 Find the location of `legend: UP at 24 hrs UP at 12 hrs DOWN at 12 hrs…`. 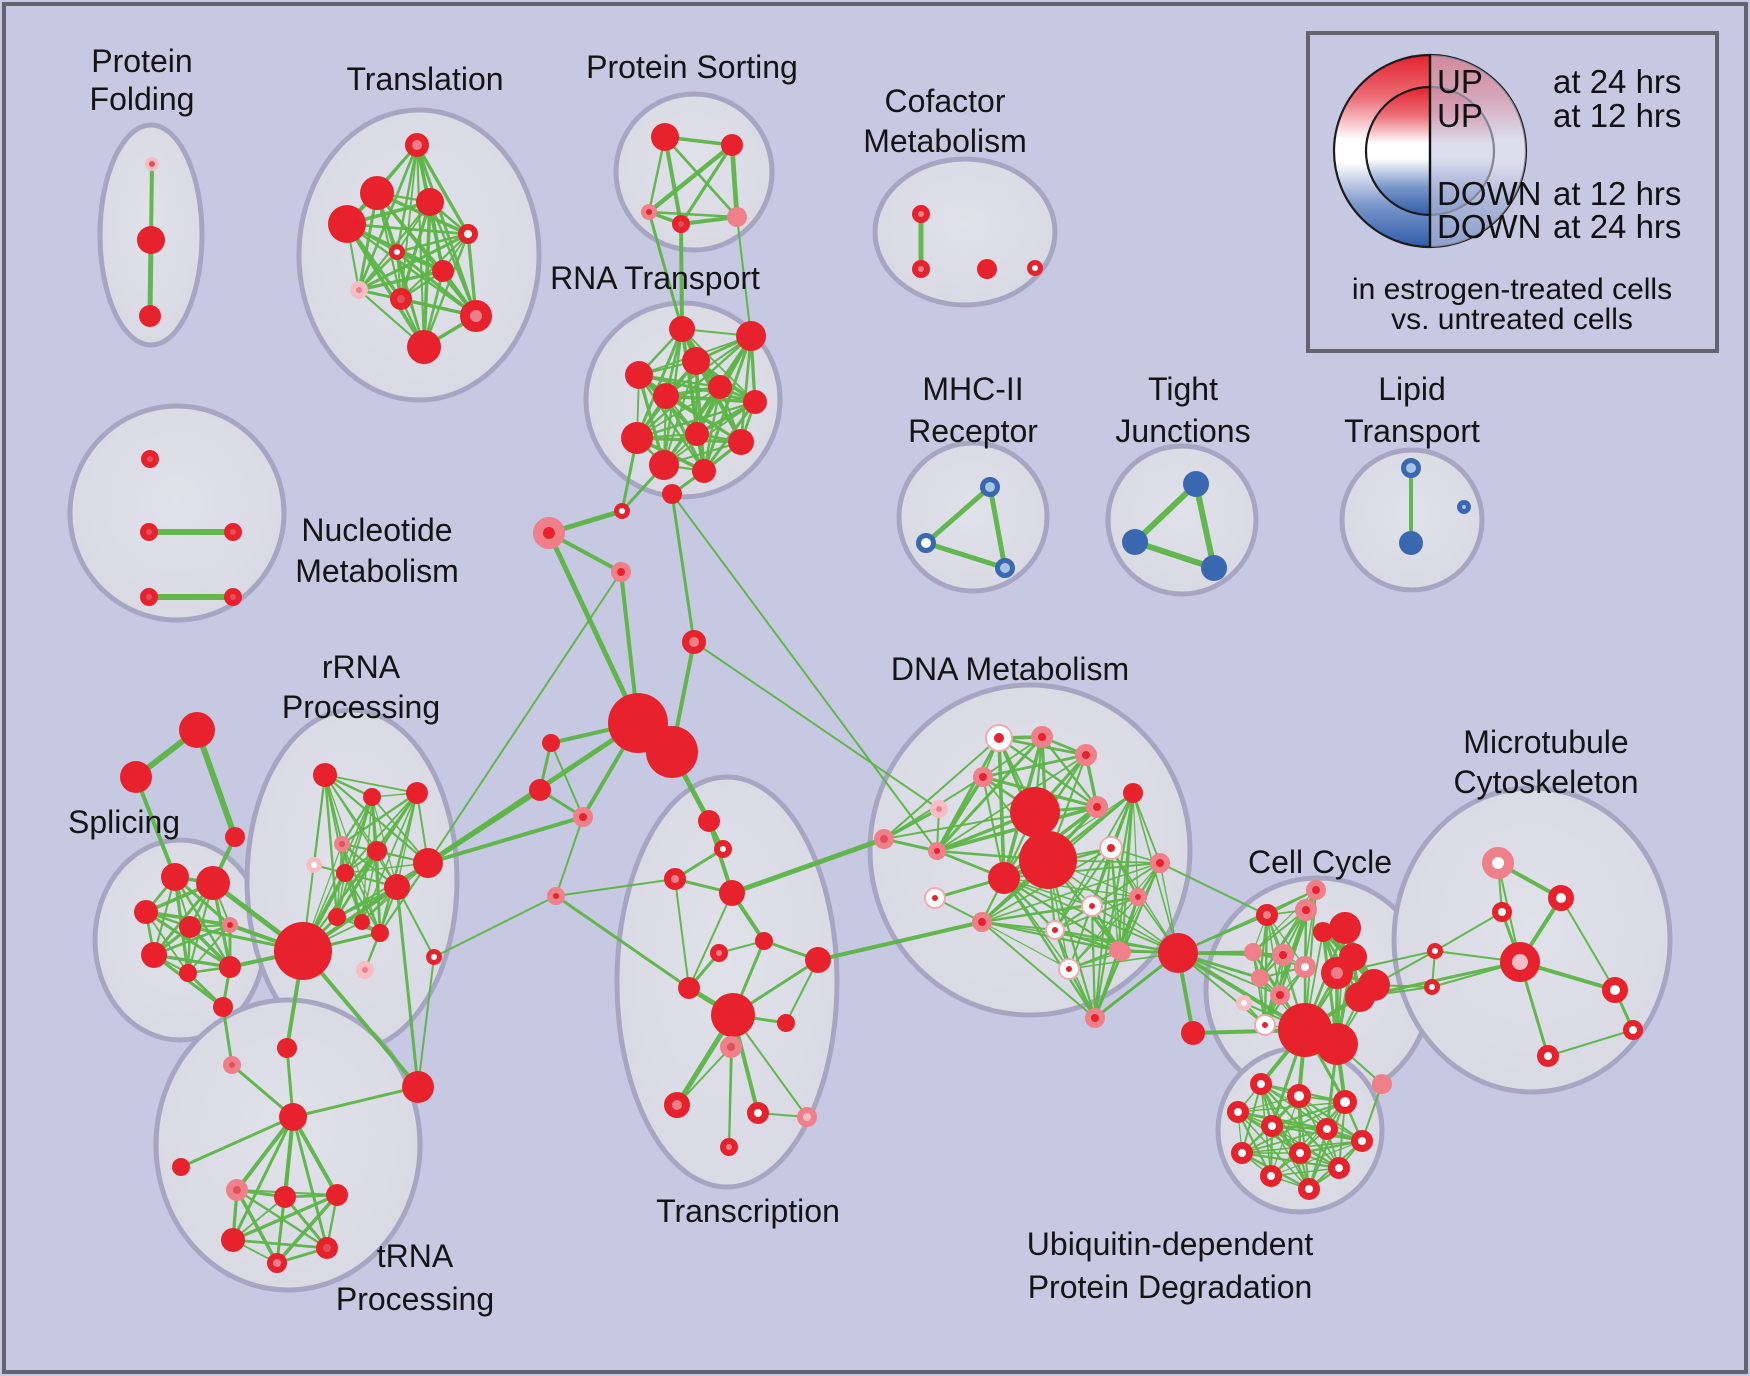

legend: UP at 24 hrs UP at 12 hrs DOWN at 12 hrs… is located at coordinates (1512, 192).